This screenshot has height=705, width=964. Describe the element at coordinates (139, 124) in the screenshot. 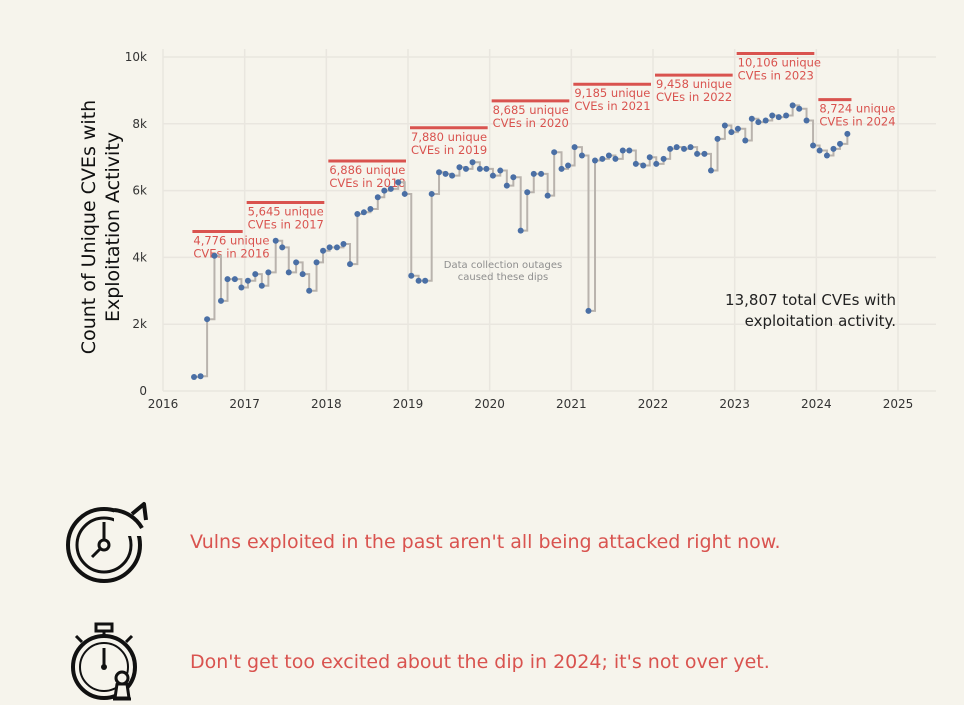

I see `y-tick-label: 8k` at that location.